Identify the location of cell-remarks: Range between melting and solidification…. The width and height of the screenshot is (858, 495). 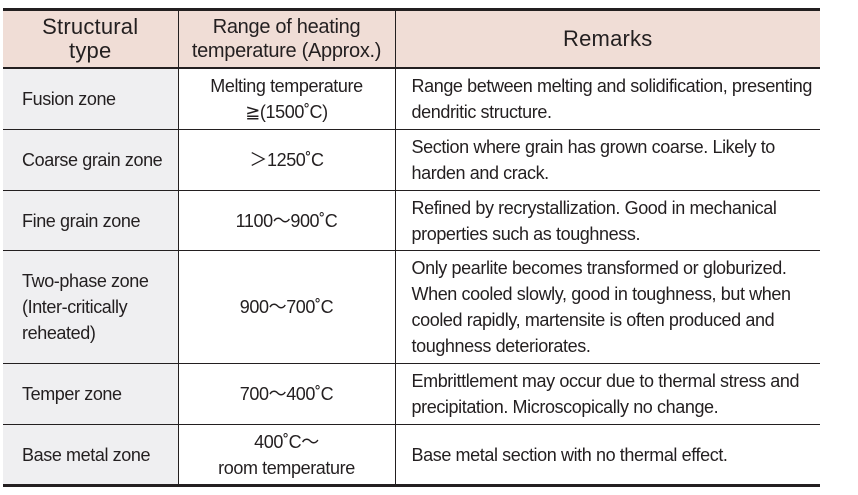
(607, 99).